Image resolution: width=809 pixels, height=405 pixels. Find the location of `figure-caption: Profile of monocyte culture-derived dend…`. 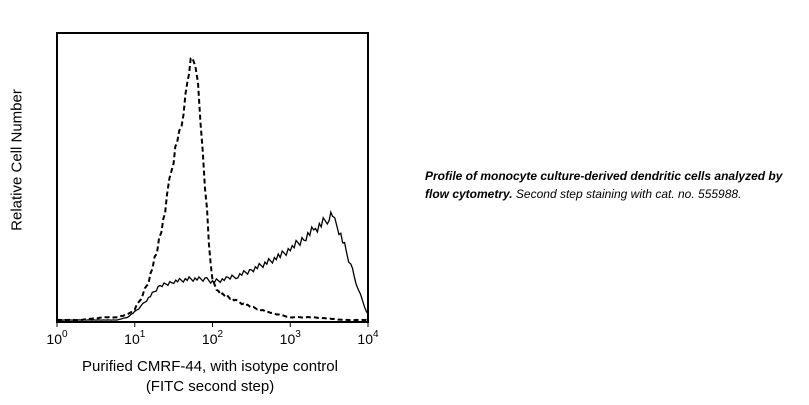

figure-caption: Profile of monocyte culture-derived dend… is located at coordinates (615, 185).